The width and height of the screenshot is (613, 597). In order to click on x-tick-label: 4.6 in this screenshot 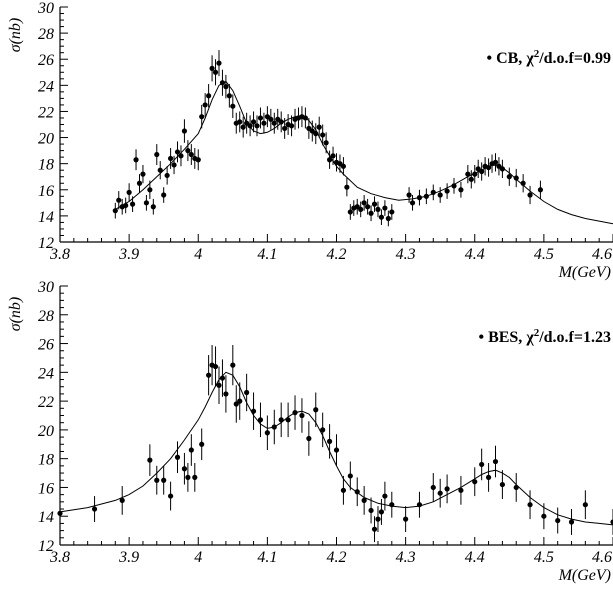, I will do `click(602, 557)`.